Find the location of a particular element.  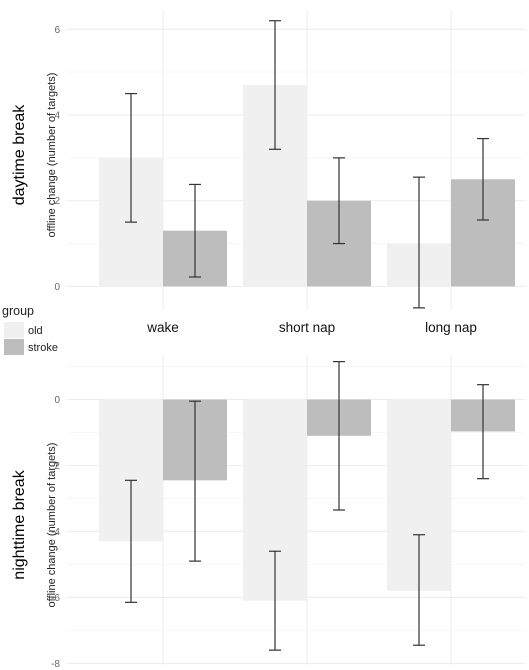

nighttime-y-axis-label: offline change (number of targets) is located at coordinates (52, 525).